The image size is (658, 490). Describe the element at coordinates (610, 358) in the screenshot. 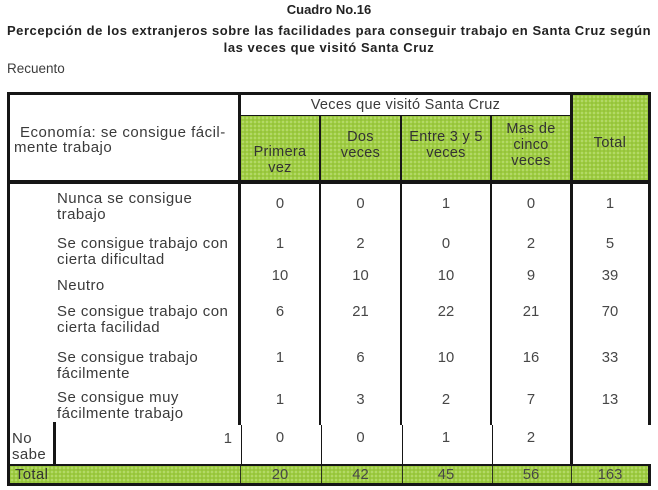

I see `cell-value: 33` at that location.